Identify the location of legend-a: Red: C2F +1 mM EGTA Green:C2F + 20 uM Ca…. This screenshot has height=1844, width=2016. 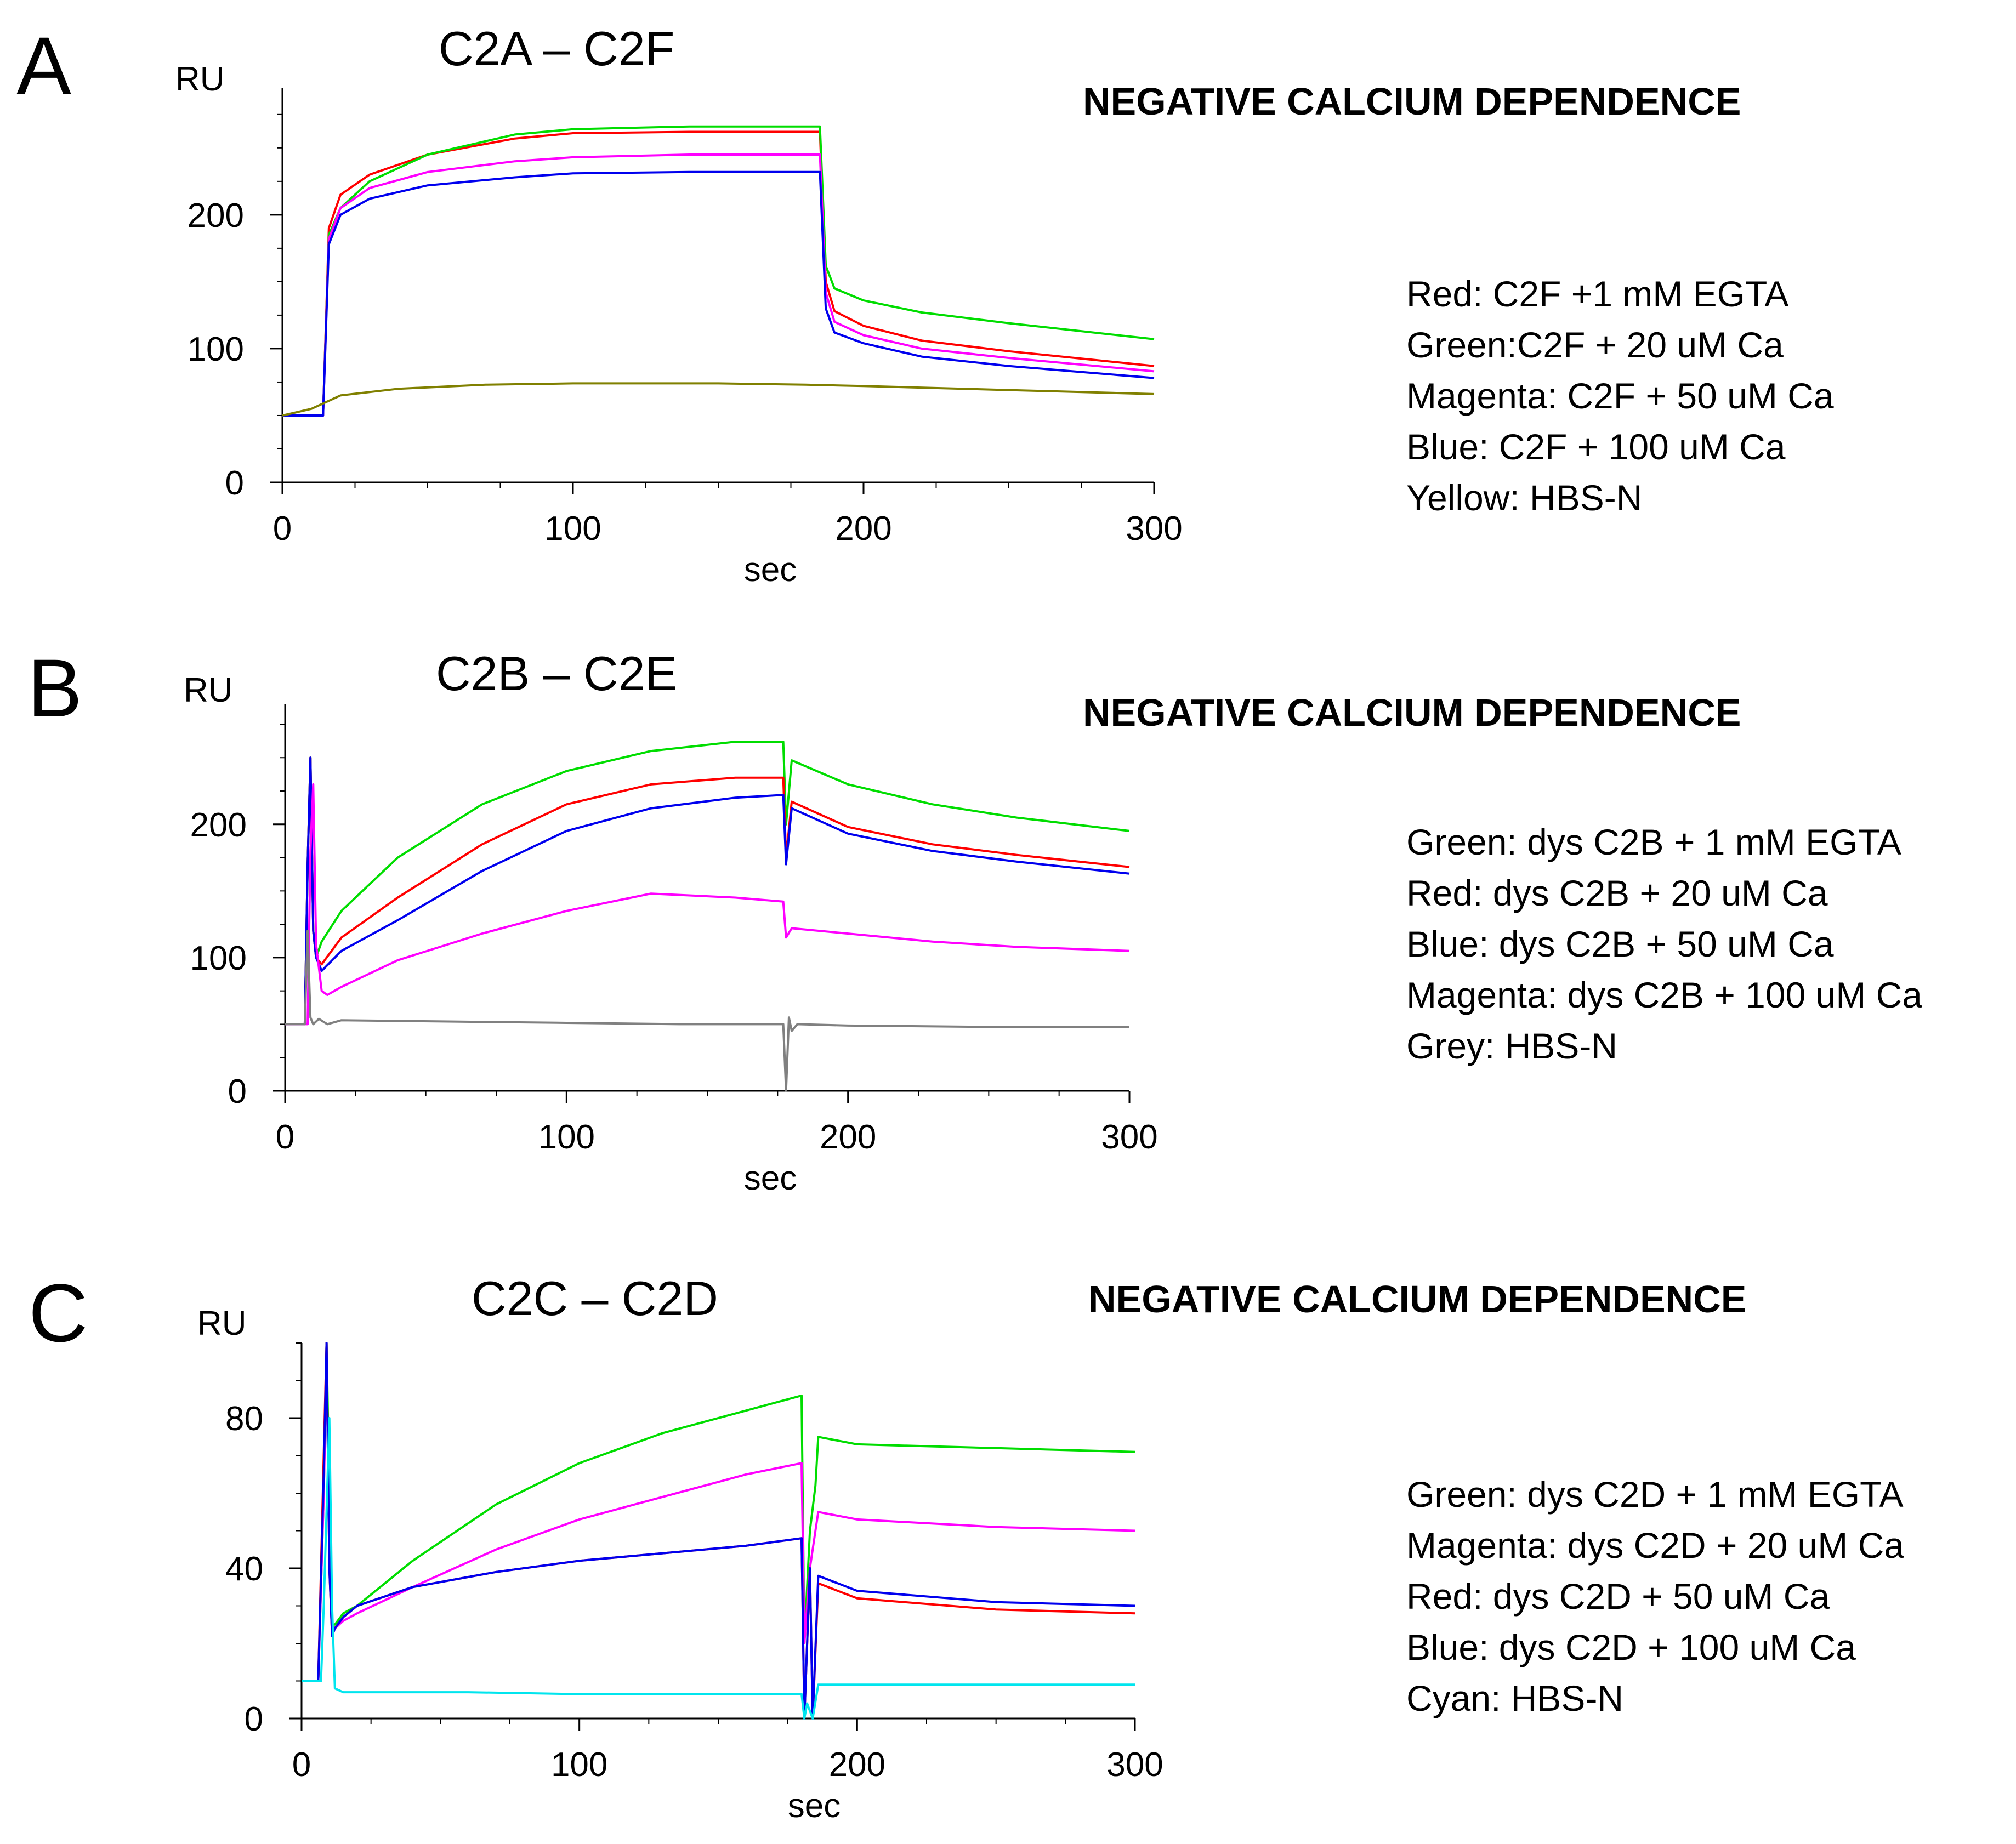
(1620, 396).